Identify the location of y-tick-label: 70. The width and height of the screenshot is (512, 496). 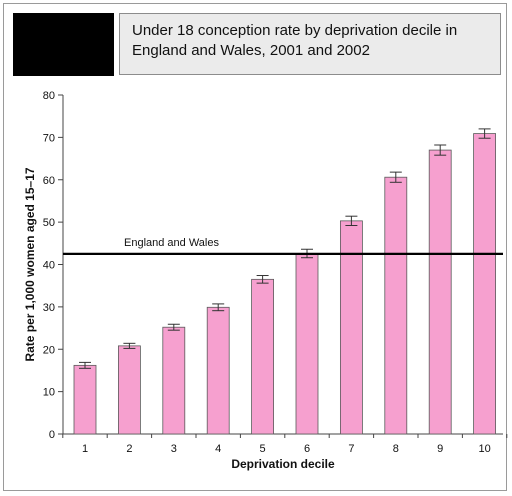
(49, 138).